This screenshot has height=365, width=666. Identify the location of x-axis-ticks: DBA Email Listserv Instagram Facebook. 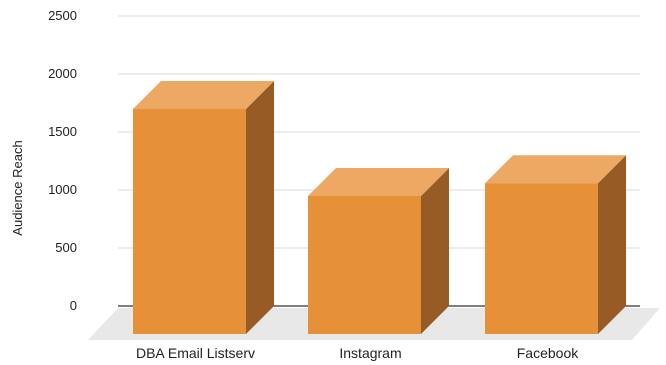
(357, 353).